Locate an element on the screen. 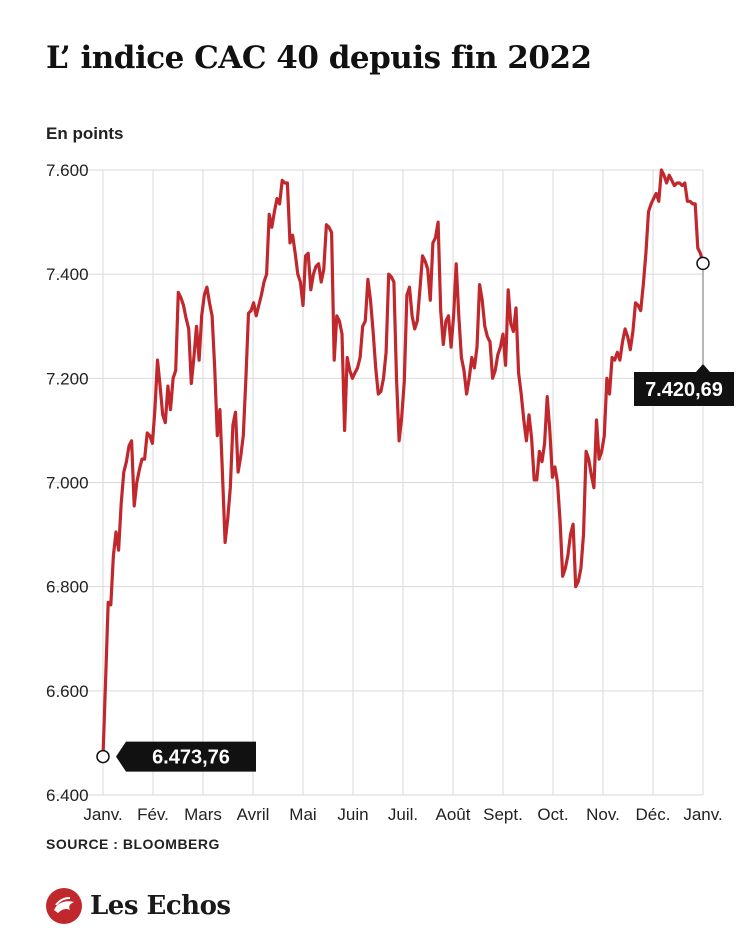 Image resolution: width=750 pixels, height=938 pixels. end-value-label: 7.420,69 is located at coordinates (684, 390).